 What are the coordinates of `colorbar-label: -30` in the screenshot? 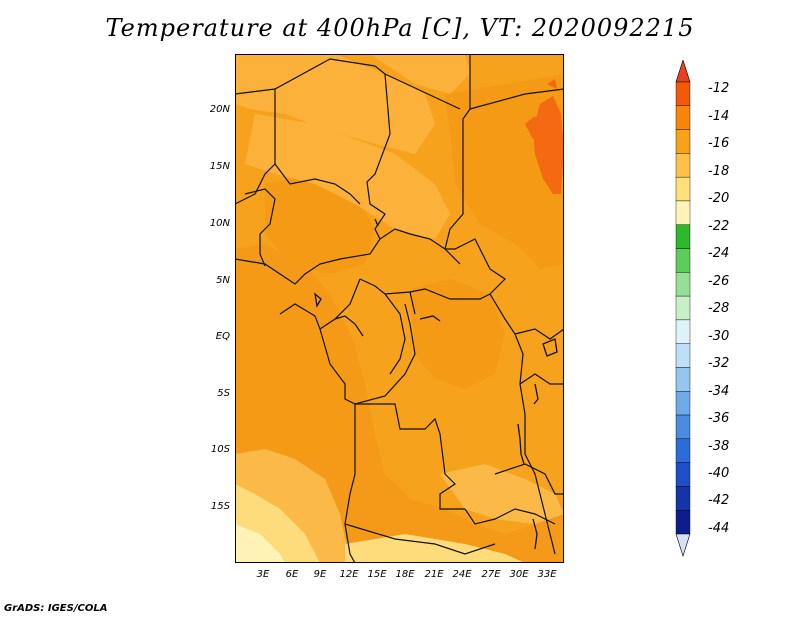 It's located at (719, 336).